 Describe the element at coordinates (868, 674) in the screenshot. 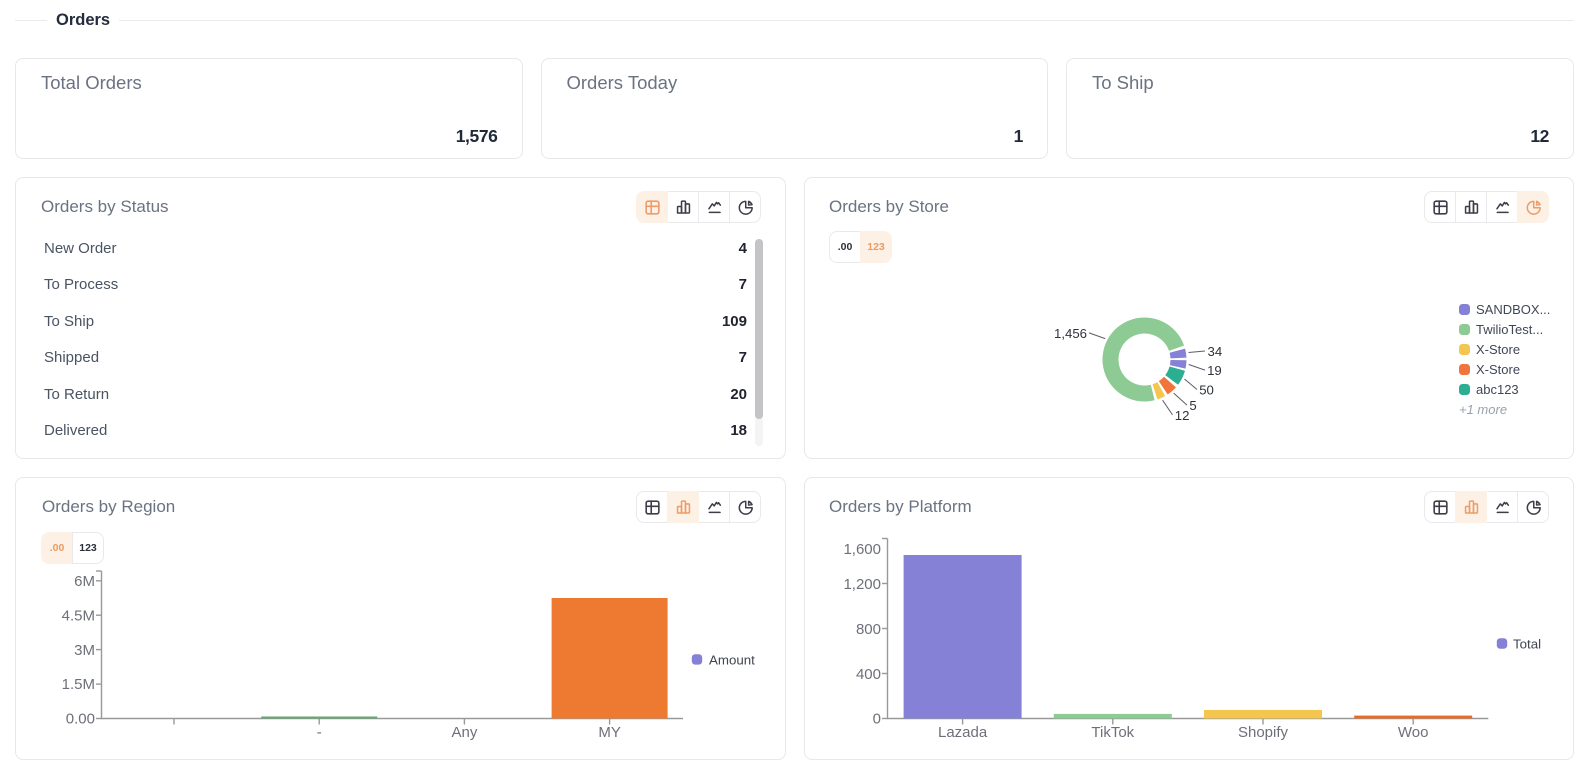

I see `svg-text: 400` at that location.